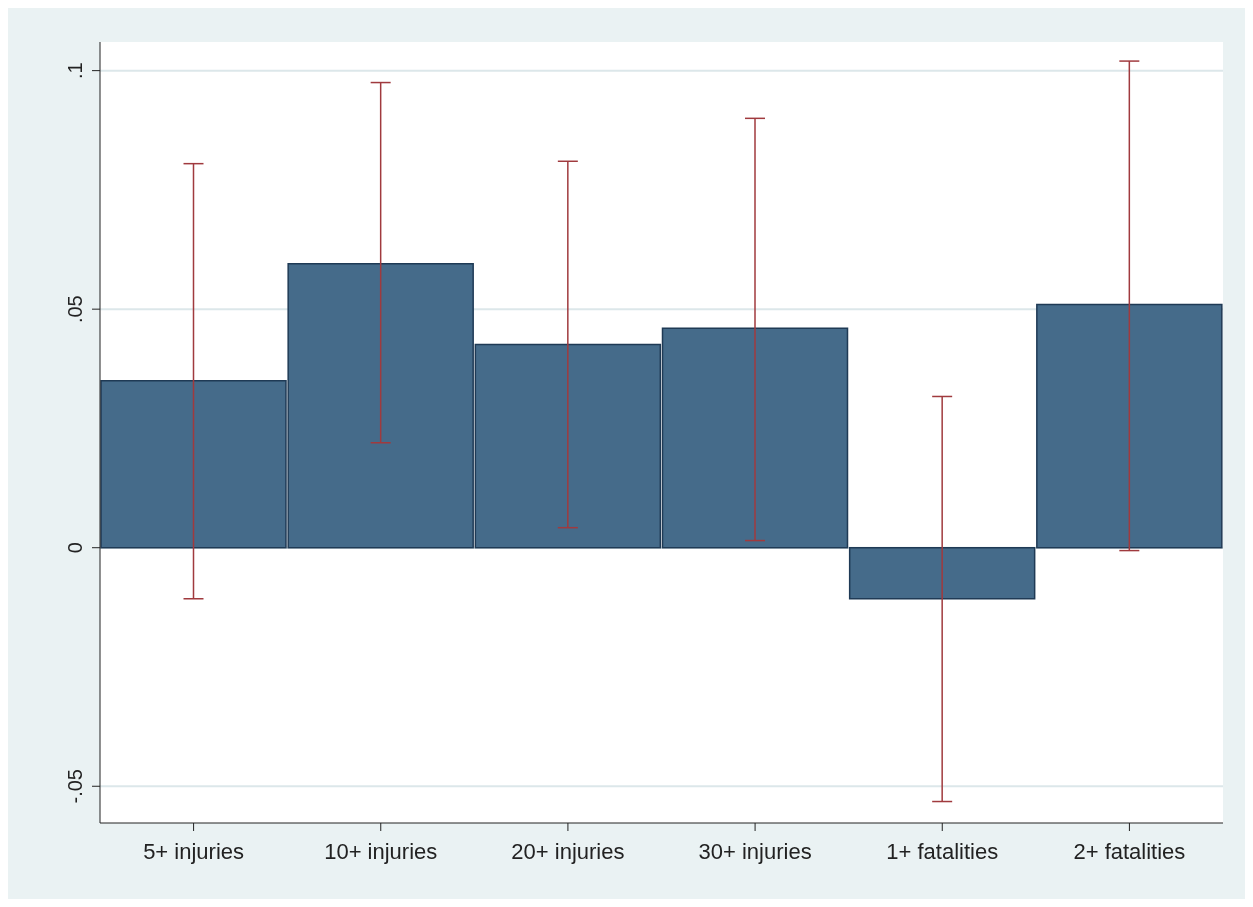 Image resolution: width=1253 pixels, height=907 pixels. Describe the element at coordinates (381, 851) in the screenshot. I see `x-tick-label: 10+ injuries` at that location.